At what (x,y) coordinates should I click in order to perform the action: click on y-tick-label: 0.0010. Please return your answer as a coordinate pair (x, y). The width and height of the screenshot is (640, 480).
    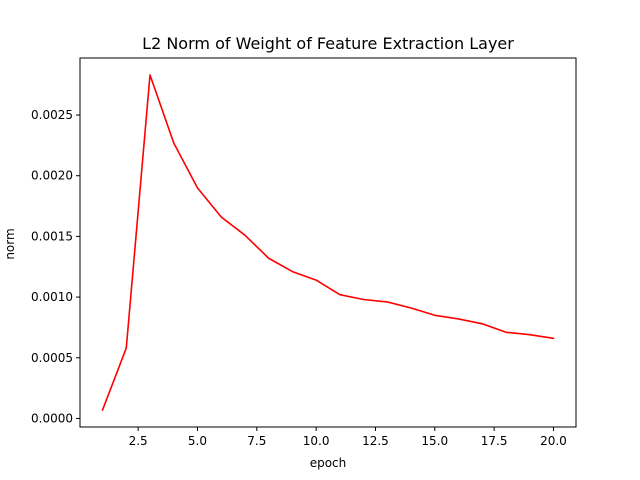
    Looking at the image, I should click on (52, 297).